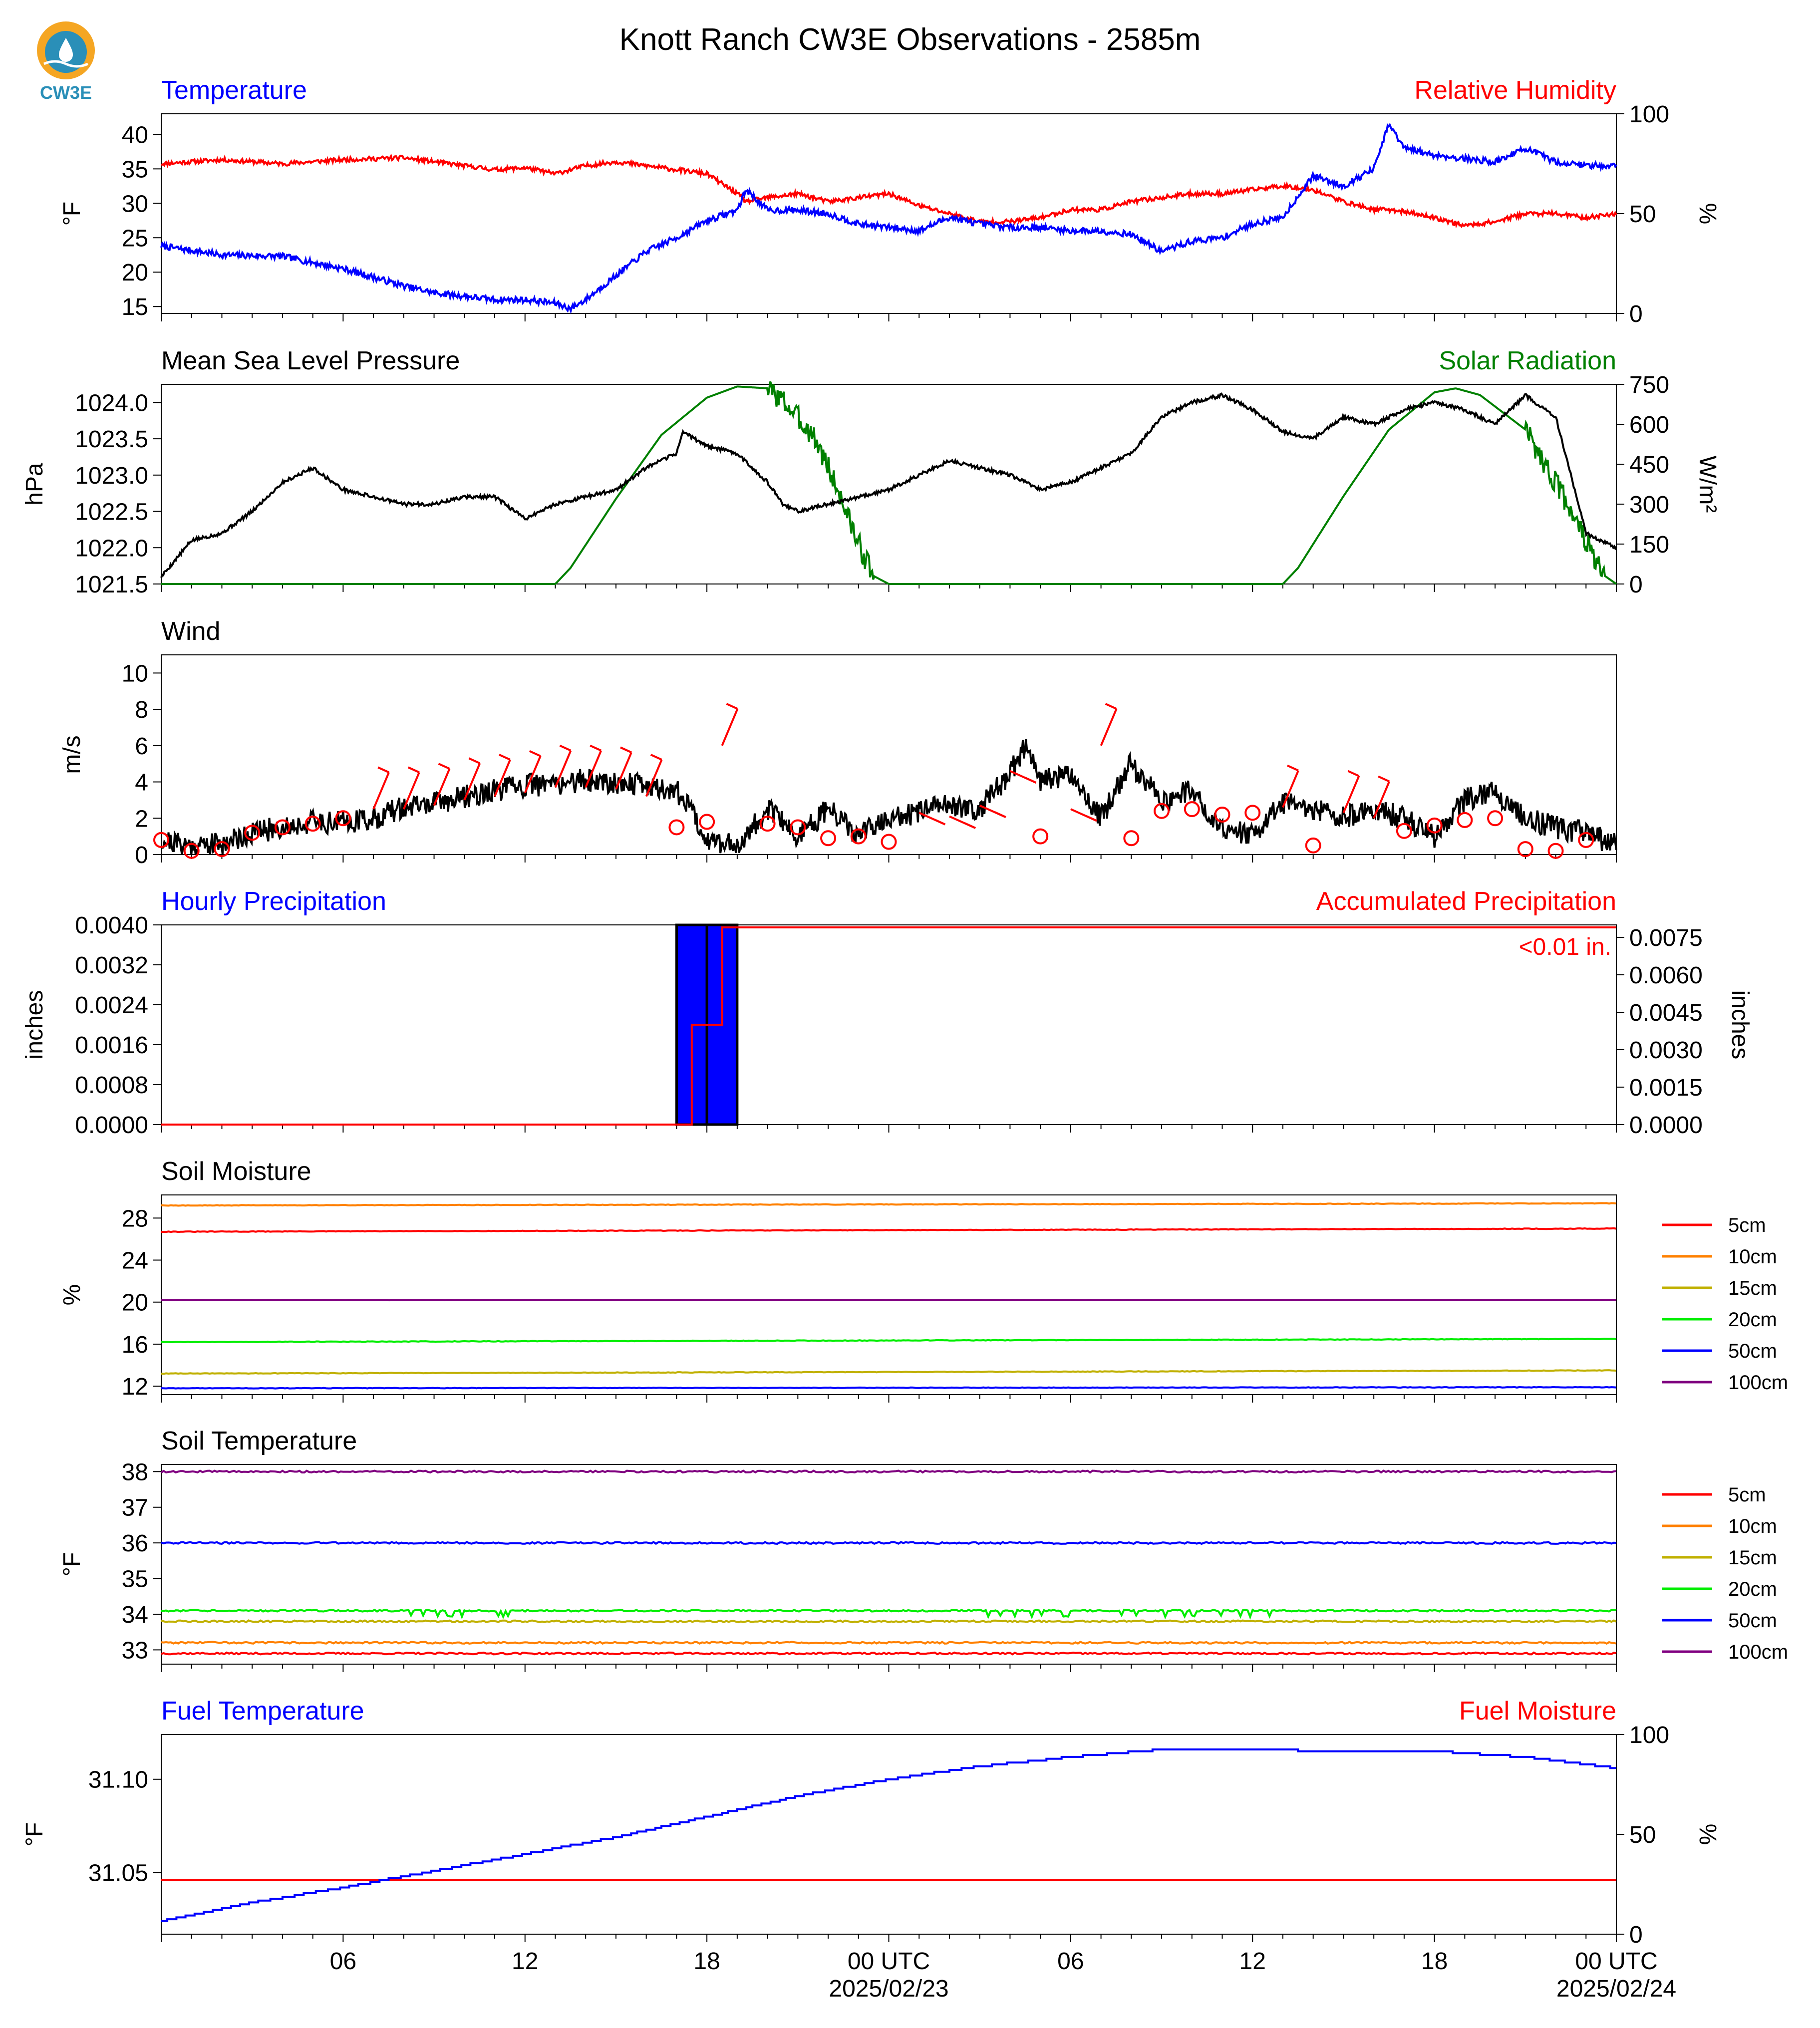  Describe the element at coordinates (1707, 214) in the screenshot. I see `y-axis-label-right: %` at that location.